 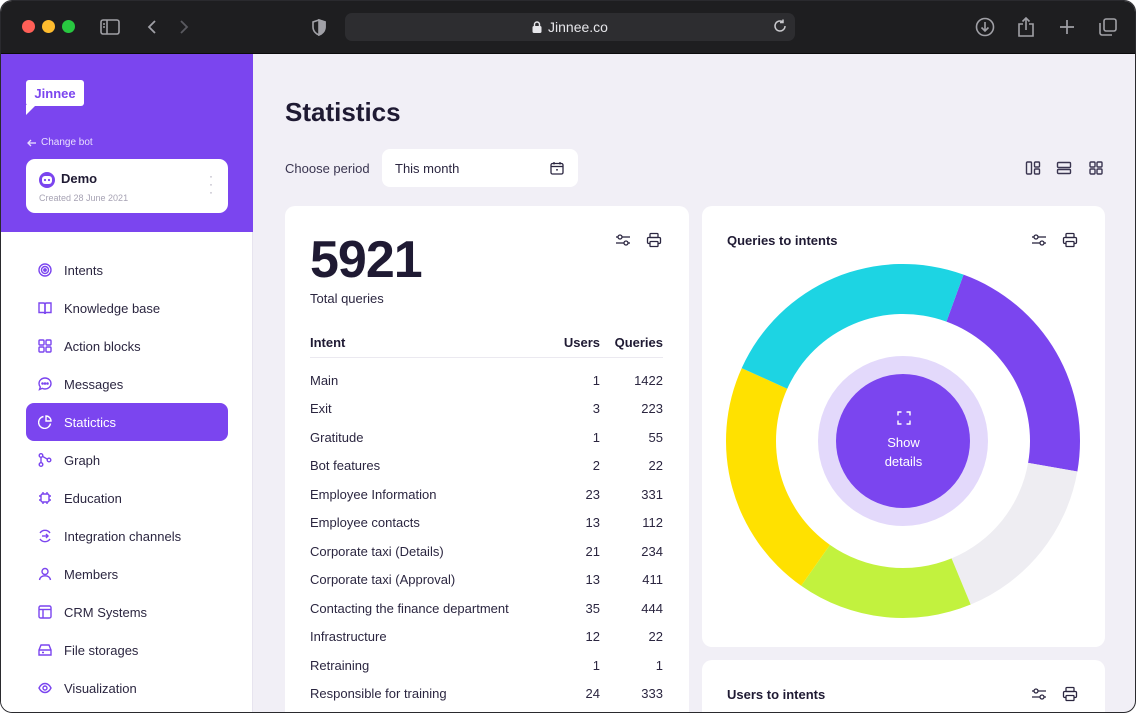 I want to click on chat-icon, so click(x=45, y=384).